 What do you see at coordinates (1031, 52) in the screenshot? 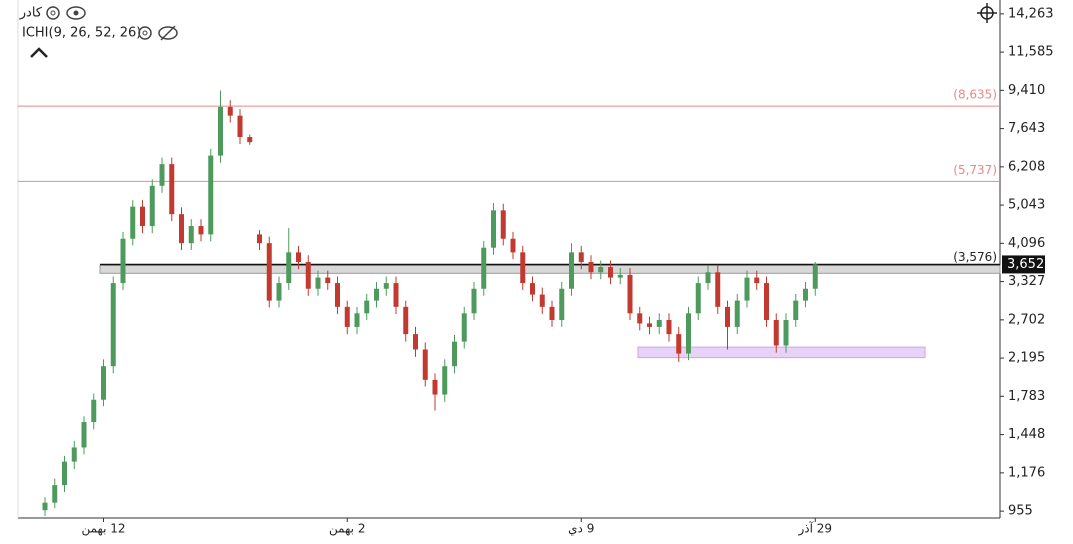
I see `y-tick-label: 11,585` at bounding box center [1031, 52].